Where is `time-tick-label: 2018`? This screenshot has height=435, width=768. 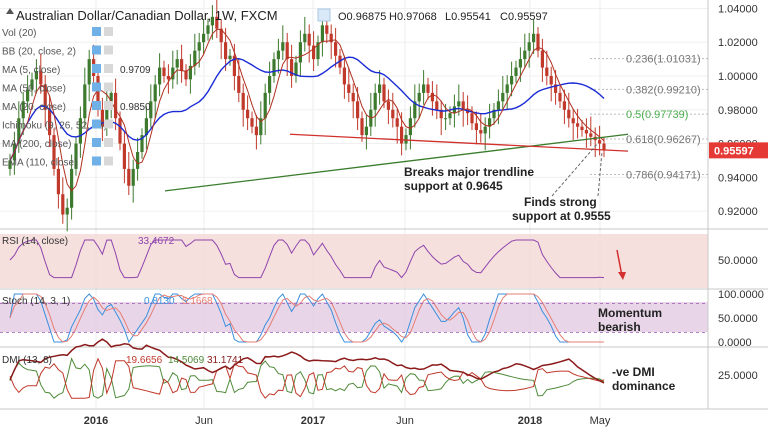
time-tick-label: 2018 is located at coordinates (530, 421).